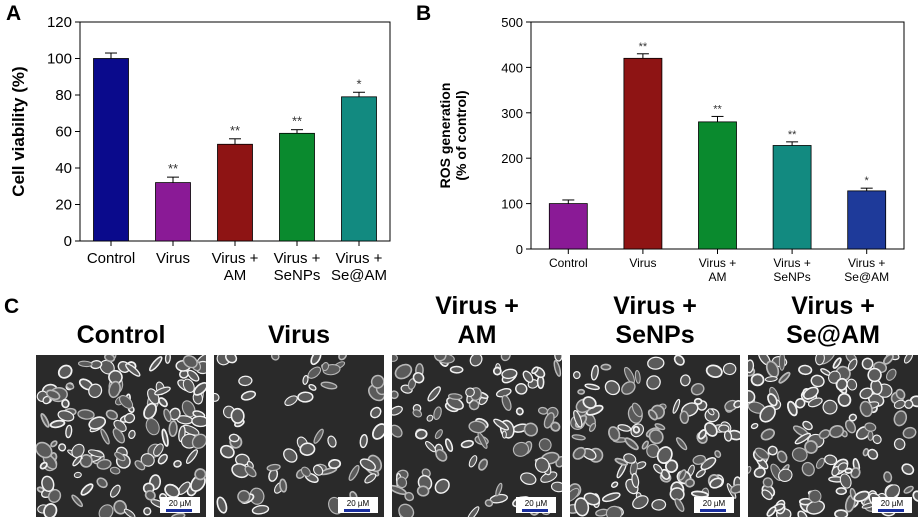 This screenshot has height=522, width=920. Describe the element at coordinates (63, 132) in the screenshot. I see `y-tick-label: 60` at that location.